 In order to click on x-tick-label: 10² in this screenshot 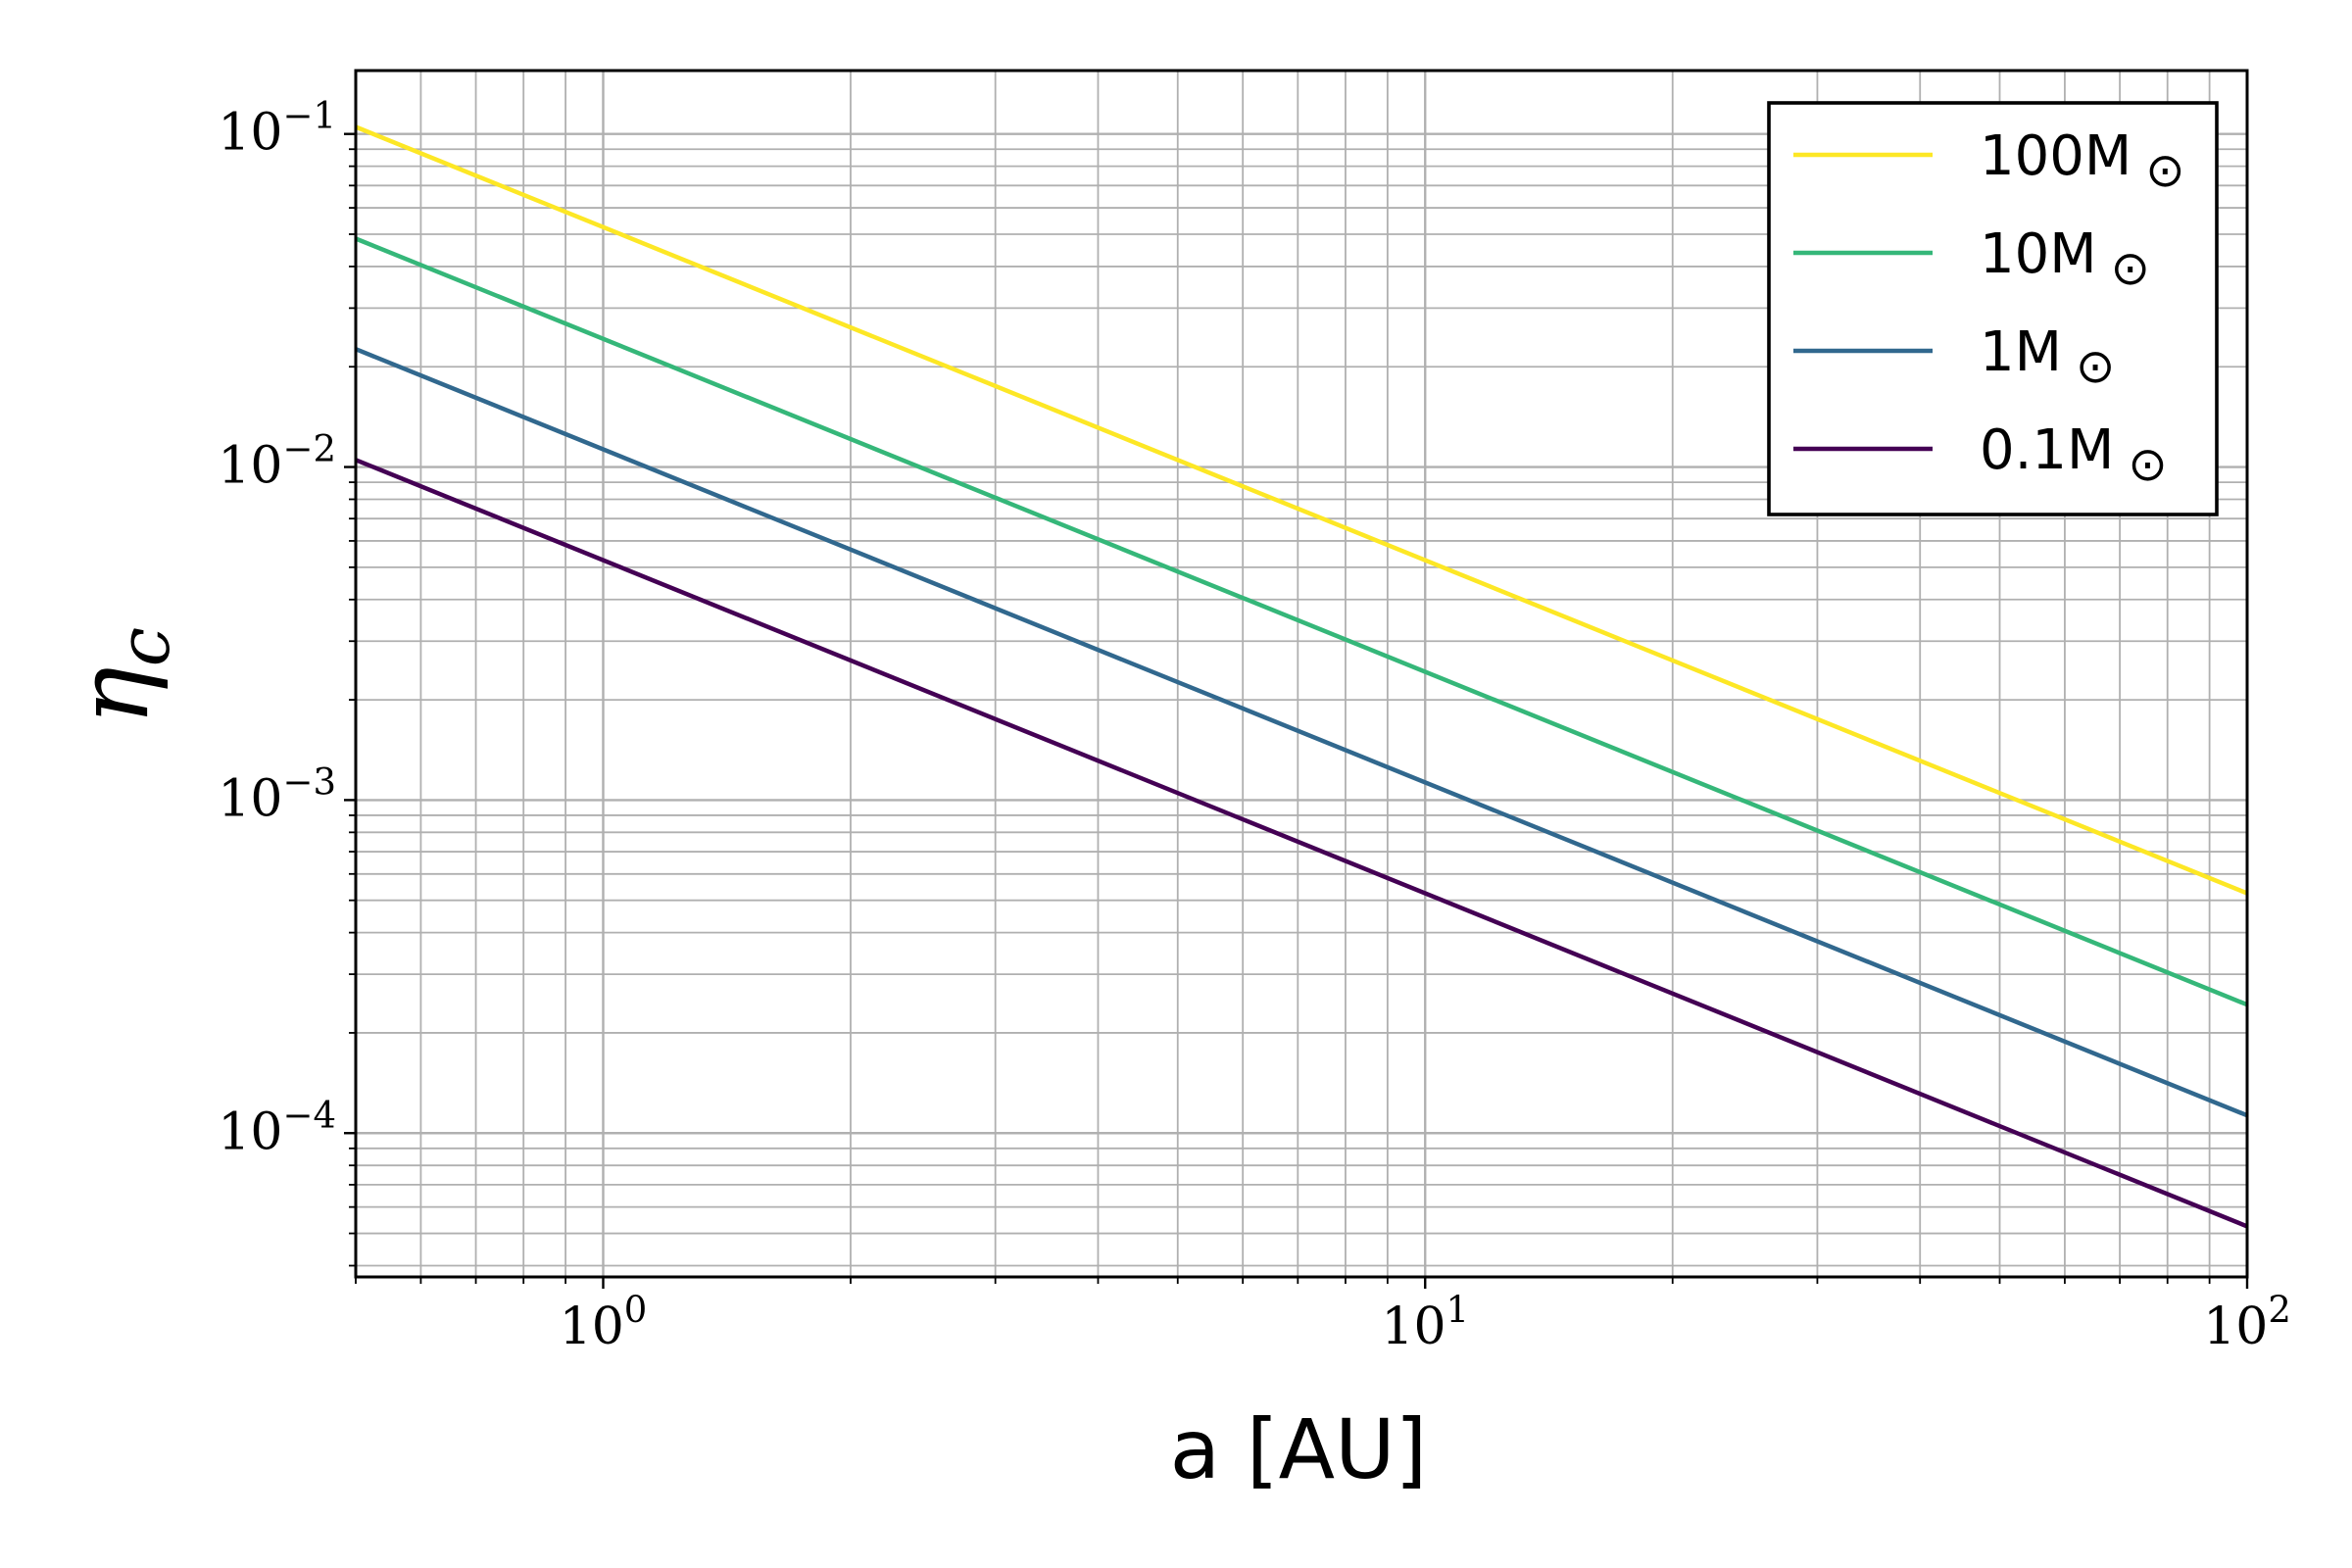, I will do `click(2247, 1322)`.